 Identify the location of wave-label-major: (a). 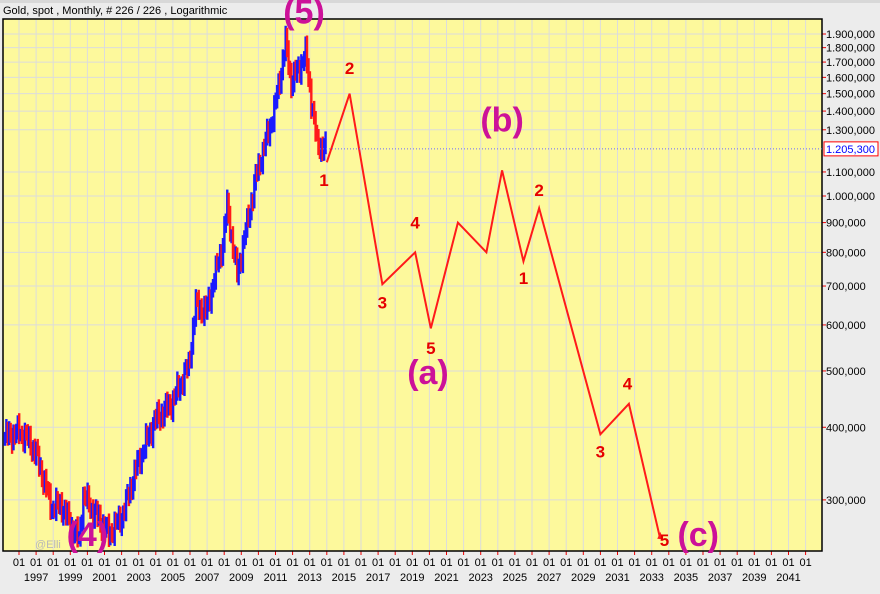
(428, 373).